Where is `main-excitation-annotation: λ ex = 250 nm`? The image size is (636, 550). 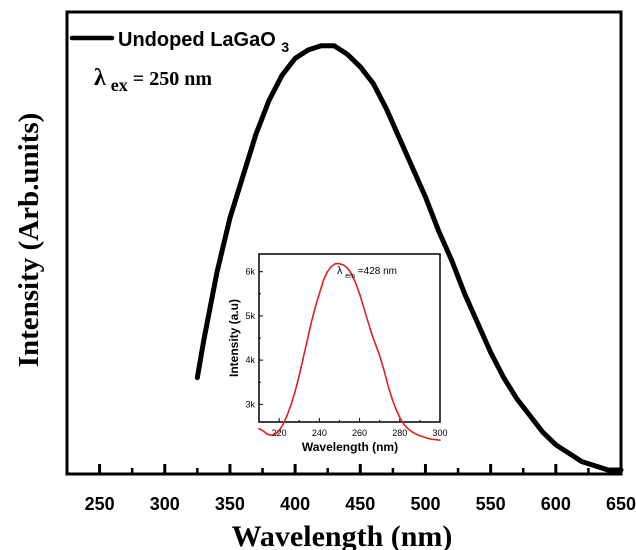 main-excitation-annotation: λ ex = 250 nm is located at coordinates (153, 80).